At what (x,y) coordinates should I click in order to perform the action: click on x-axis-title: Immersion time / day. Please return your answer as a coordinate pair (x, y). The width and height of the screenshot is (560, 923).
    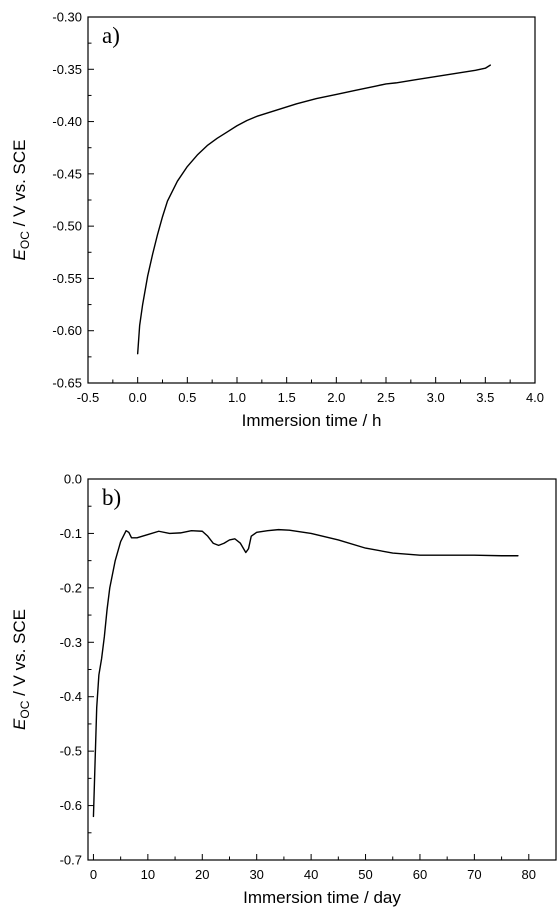
    Looking at the image, I should click on (322, 897).